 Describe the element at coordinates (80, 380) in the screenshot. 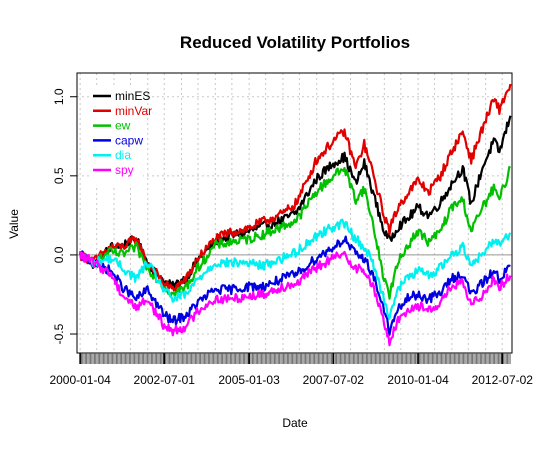

I see `x-tick-label: 2000-01-04` at that location.